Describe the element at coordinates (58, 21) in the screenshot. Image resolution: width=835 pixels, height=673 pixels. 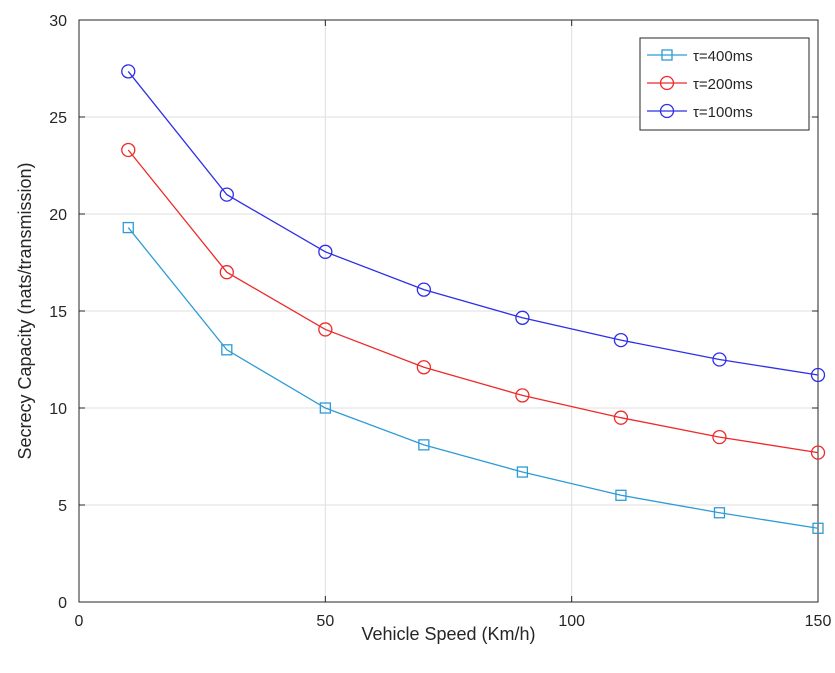
I see `y-tick-label: 30` at that location.